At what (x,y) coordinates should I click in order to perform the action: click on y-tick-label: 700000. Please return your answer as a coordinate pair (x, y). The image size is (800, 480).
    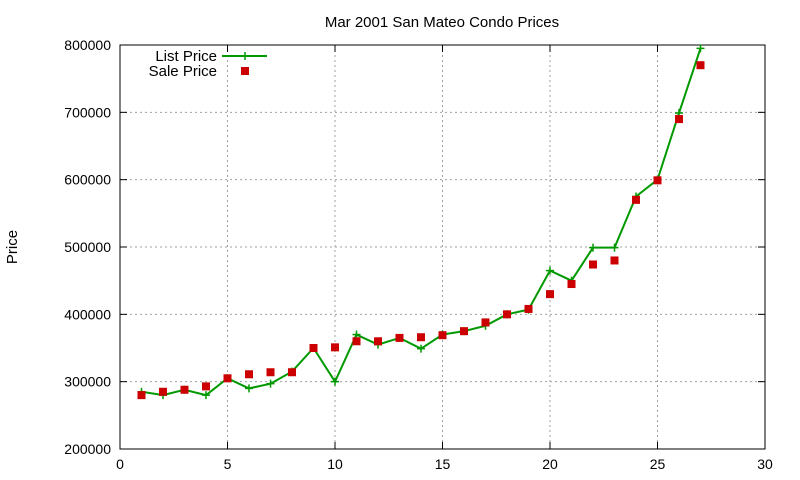
    Looking at the image, I should click on (87, 112).